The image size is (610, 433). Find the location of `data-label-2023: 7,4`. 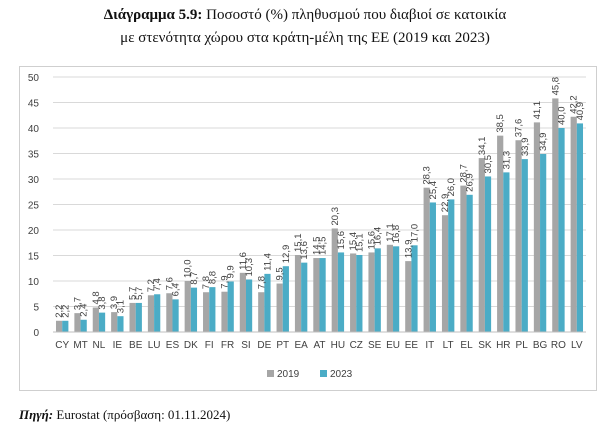

data-label-2023: 7,4 is located at coordinates (157, 284).